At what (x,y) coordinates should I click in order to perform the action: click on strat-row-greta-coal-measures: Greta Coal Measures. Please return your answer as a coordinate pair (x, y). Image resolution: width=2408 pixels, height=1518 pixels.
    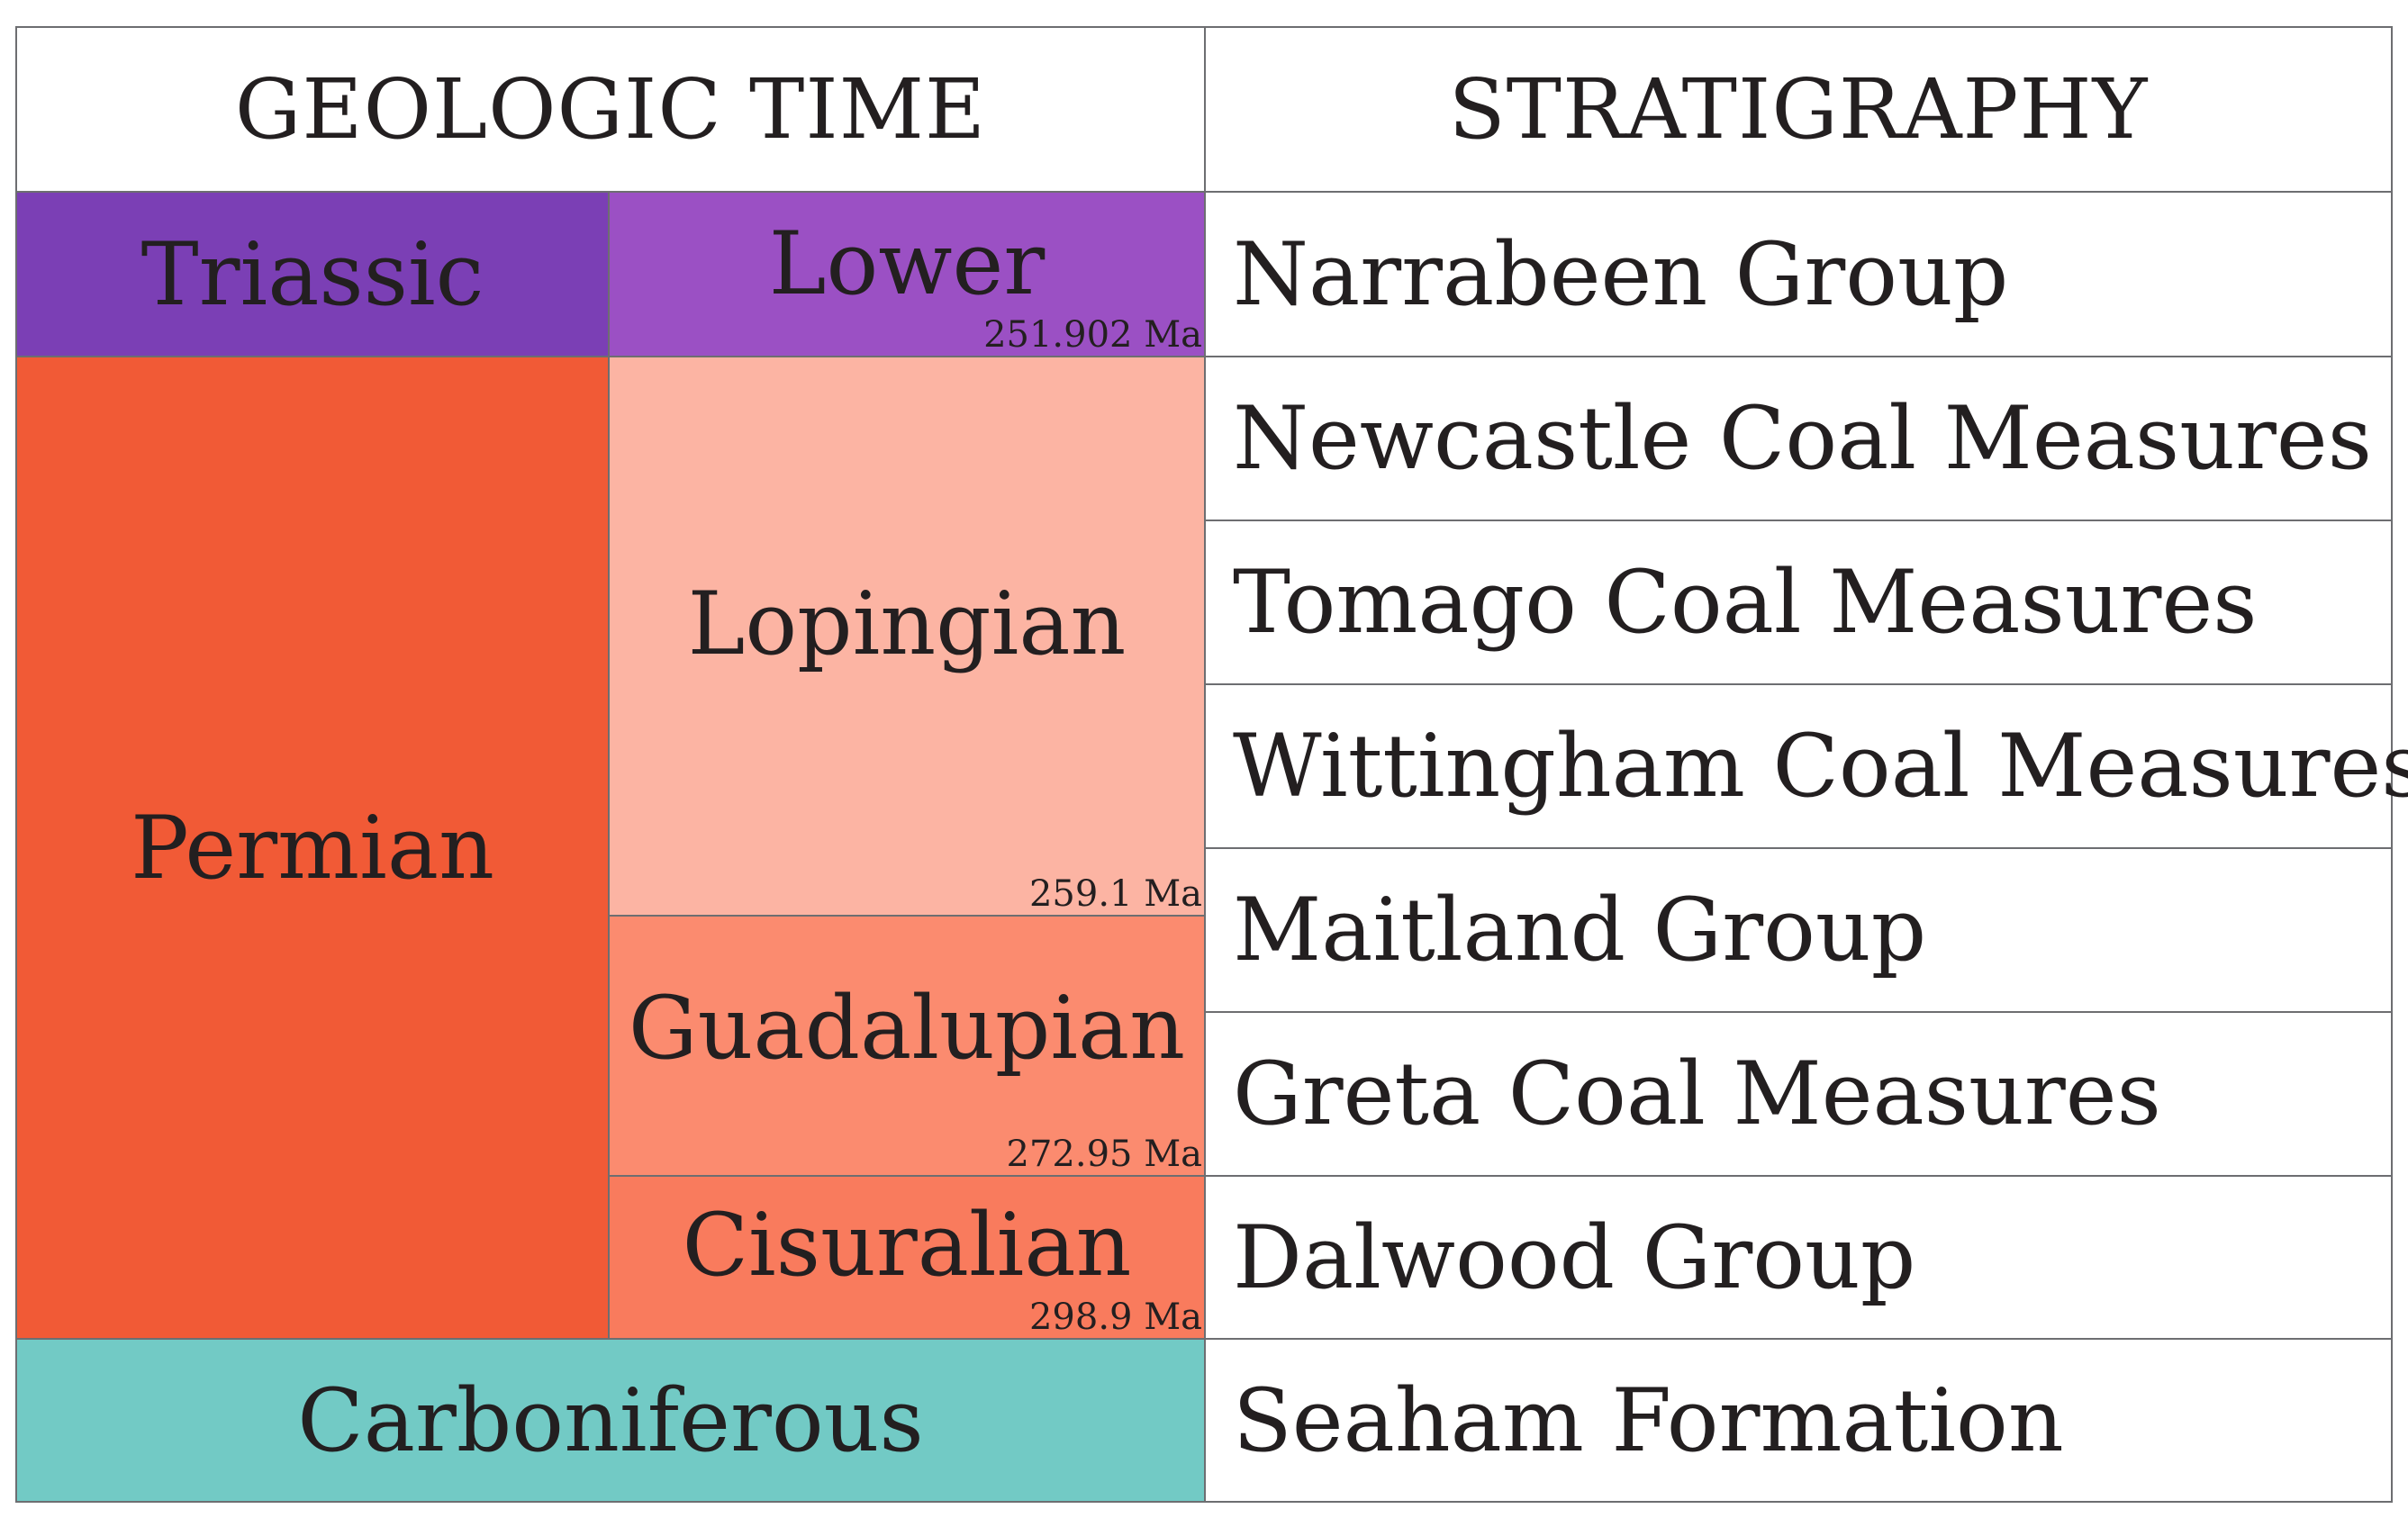
    Looking at the image, I should click on (1798, 1094).